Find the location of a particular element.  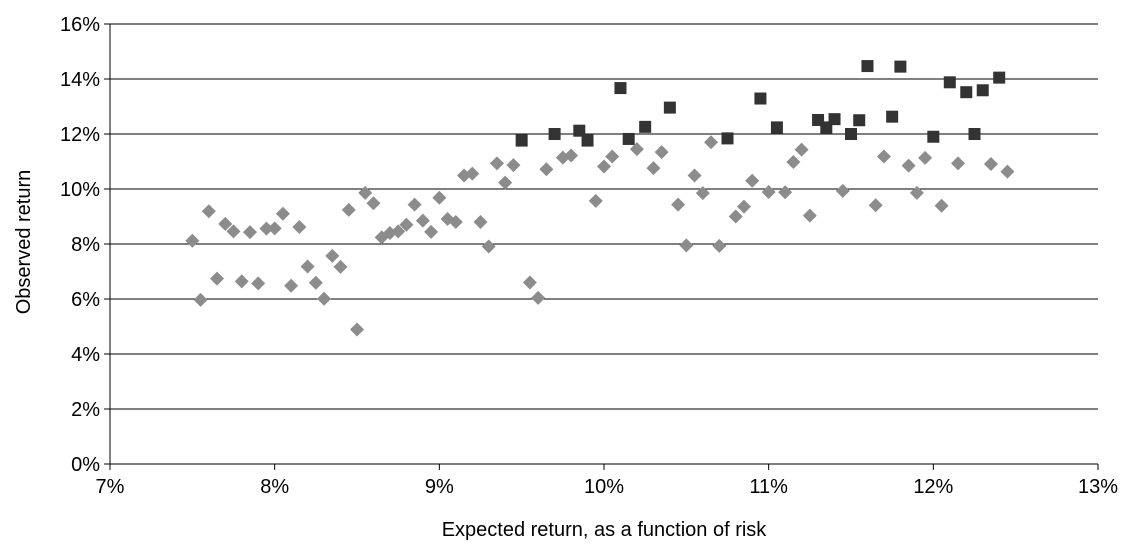

x-tick-label: 9% is located at coordinates (439, 487).